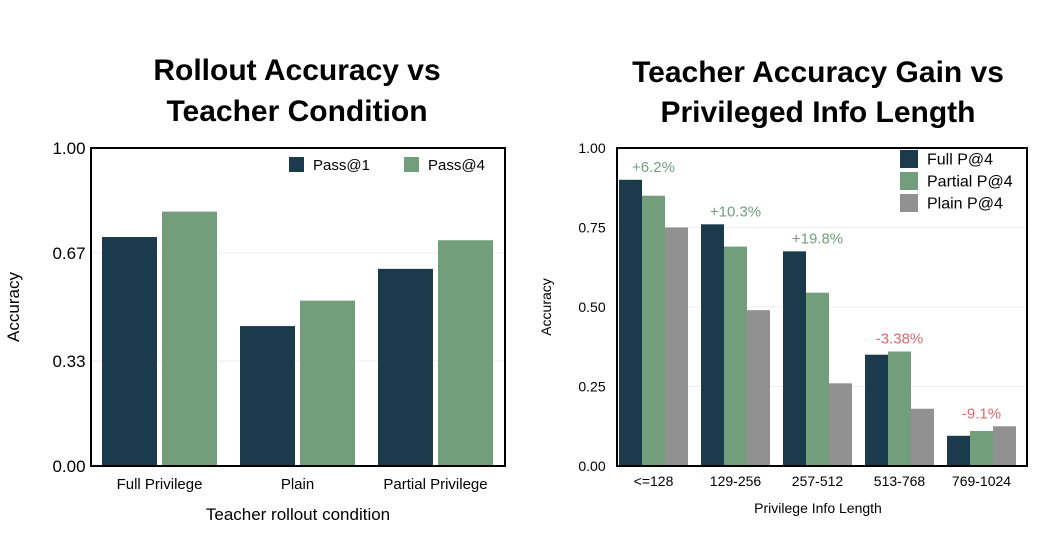  What do you see at coordinates (817, 112) in the screenshot?
I see `chart-title-line-2: Privileged Info Length` at bounding box center [817, 112].